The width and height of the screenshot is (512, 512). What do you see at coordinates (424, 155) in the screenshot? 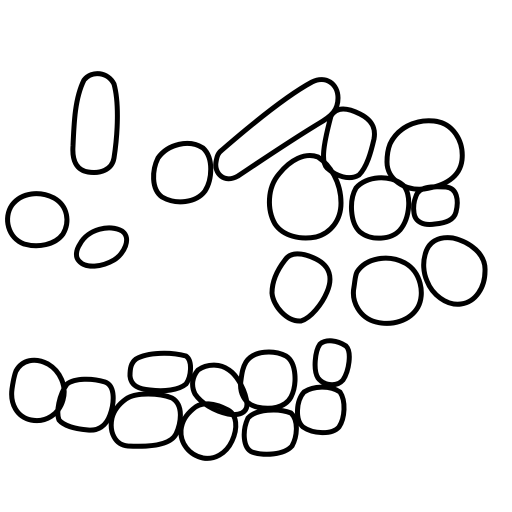
I see `top-right-large-stone-outline` at bounding box center [424, 155].